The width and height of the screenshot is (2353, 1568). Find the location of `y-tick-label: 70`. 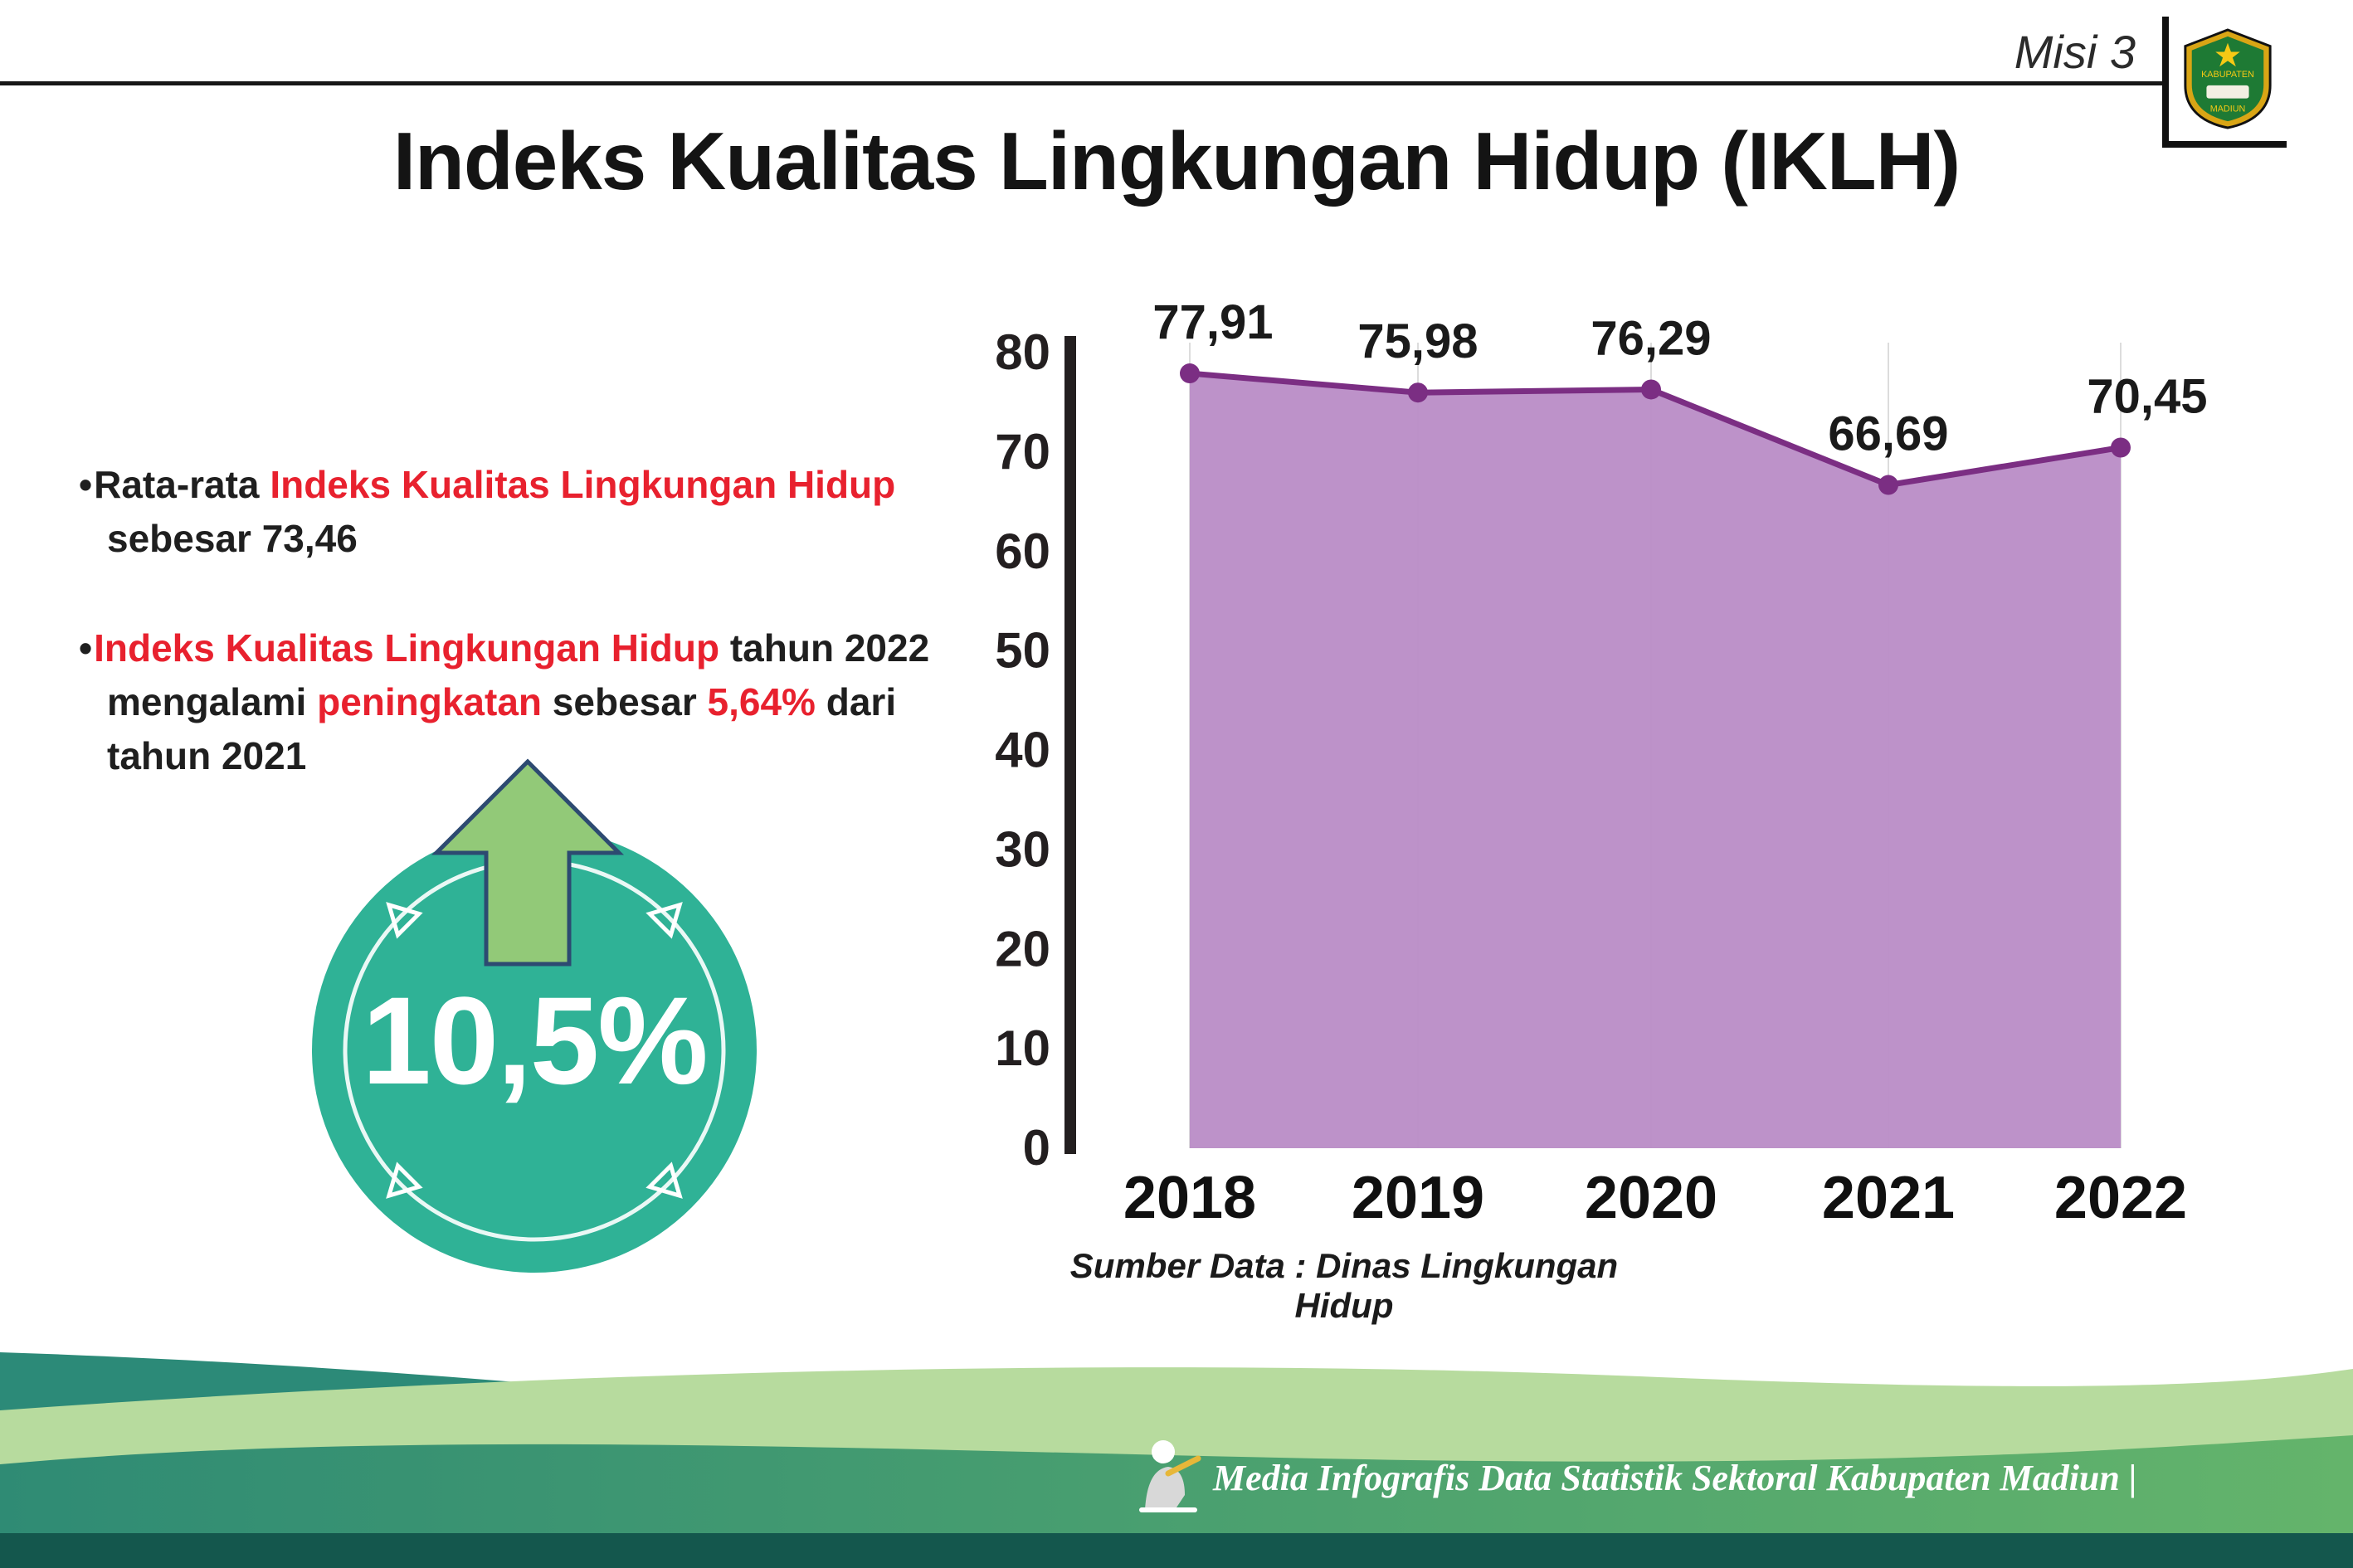

y-tick-label: 70 is located at coordinates (1022, 452).